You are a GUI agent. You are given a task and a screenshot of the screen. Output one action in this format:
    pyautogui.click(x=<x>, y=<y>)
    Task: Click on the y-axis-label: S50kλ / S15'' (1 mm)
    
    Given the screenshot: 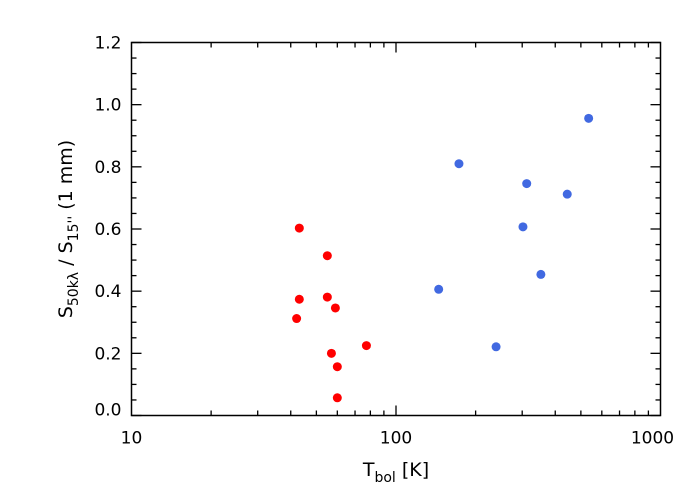 What is the action you would take?
    pyautogui.click(x=68, y=229)
    